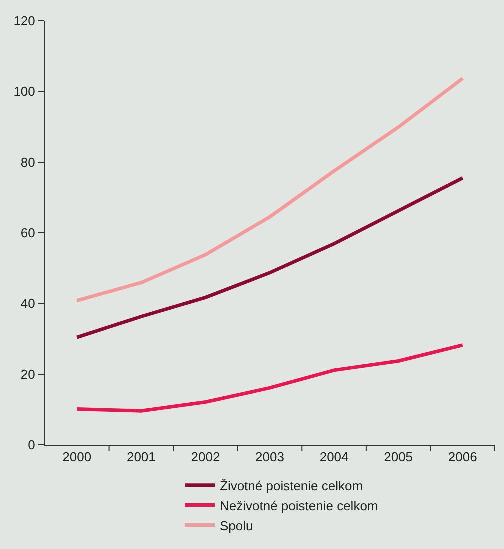 The height and width of the screenshot is (549, 504). What do you see at coordinates (28, 304) in the screenshot?
I see `y-tick-label: 40` at bounding box center [28, 304].